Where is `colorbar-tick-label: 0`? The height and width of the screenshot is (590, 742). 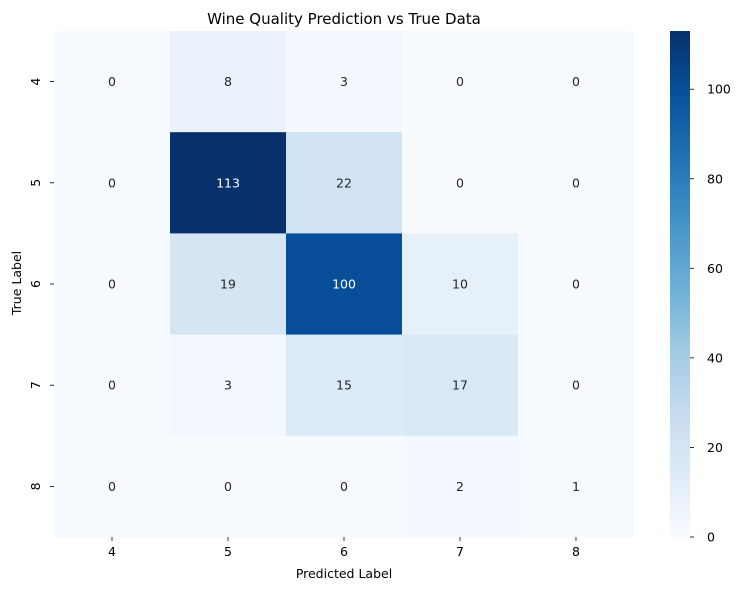 colorbar-tick-label: 0 is located at coordinates (711, 537).